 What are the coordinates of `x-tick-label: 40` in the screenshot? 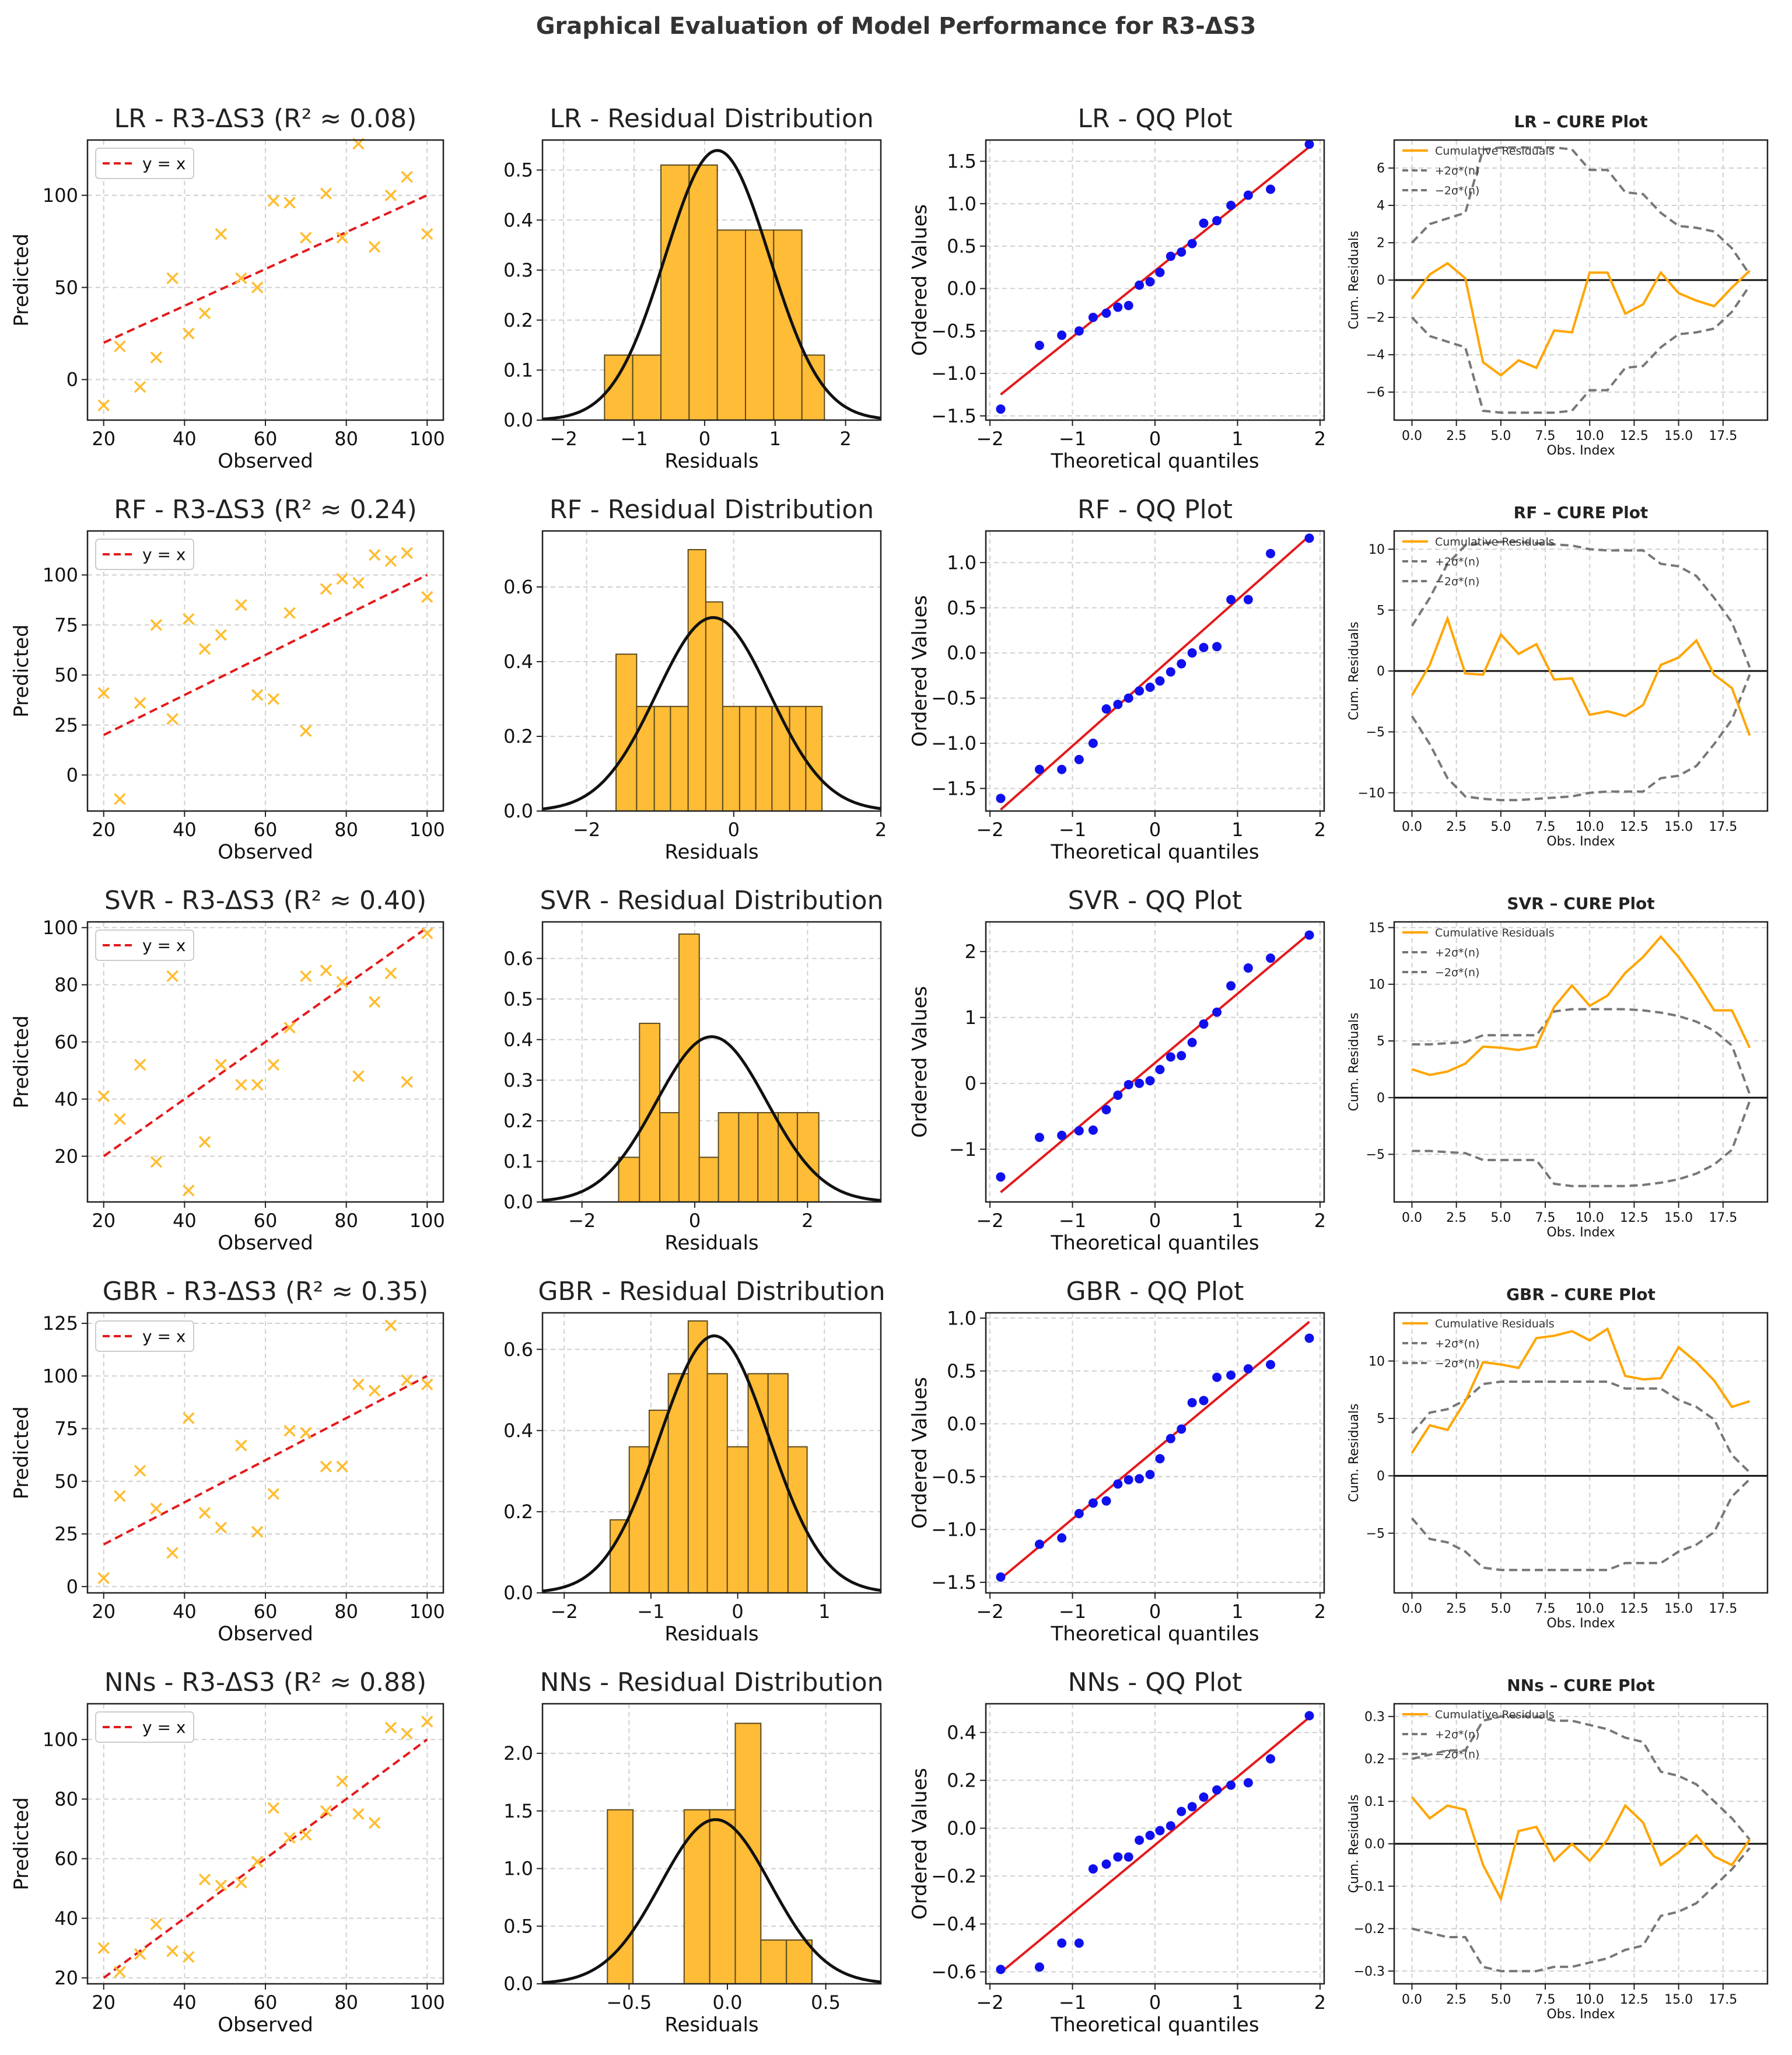 It's located at (185, 1221).